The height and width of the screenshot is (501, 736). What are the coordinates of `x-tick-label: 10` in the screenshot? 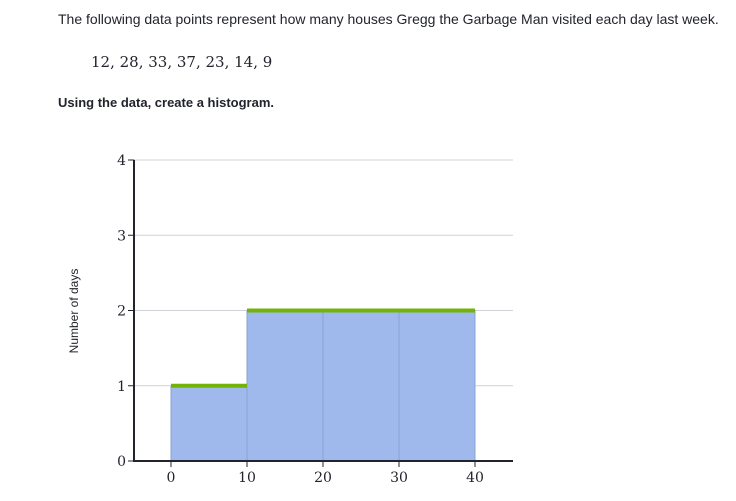 It's located at (247, 478).